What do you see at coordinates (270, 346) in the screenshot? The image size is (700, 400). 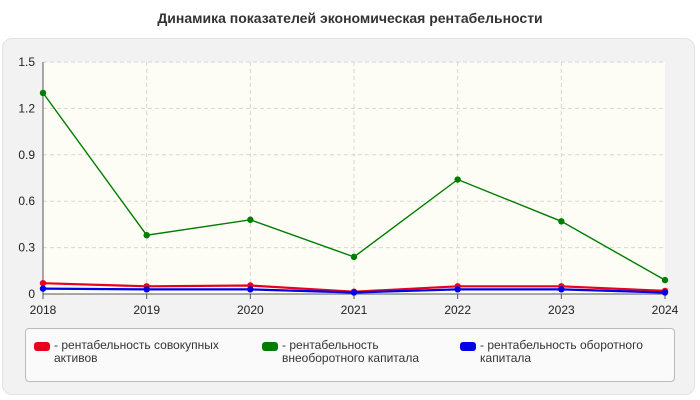 I see `legend-swatch-noncurrent` at bounding box center [270, 346].